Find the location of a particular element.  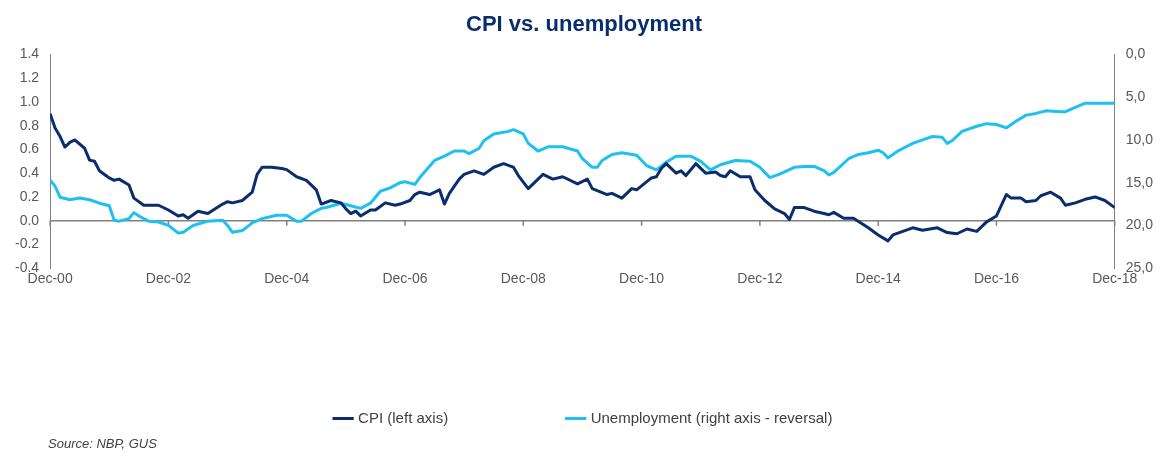

x-tick-label: Dec-08 is located at coordinates (523, 278).